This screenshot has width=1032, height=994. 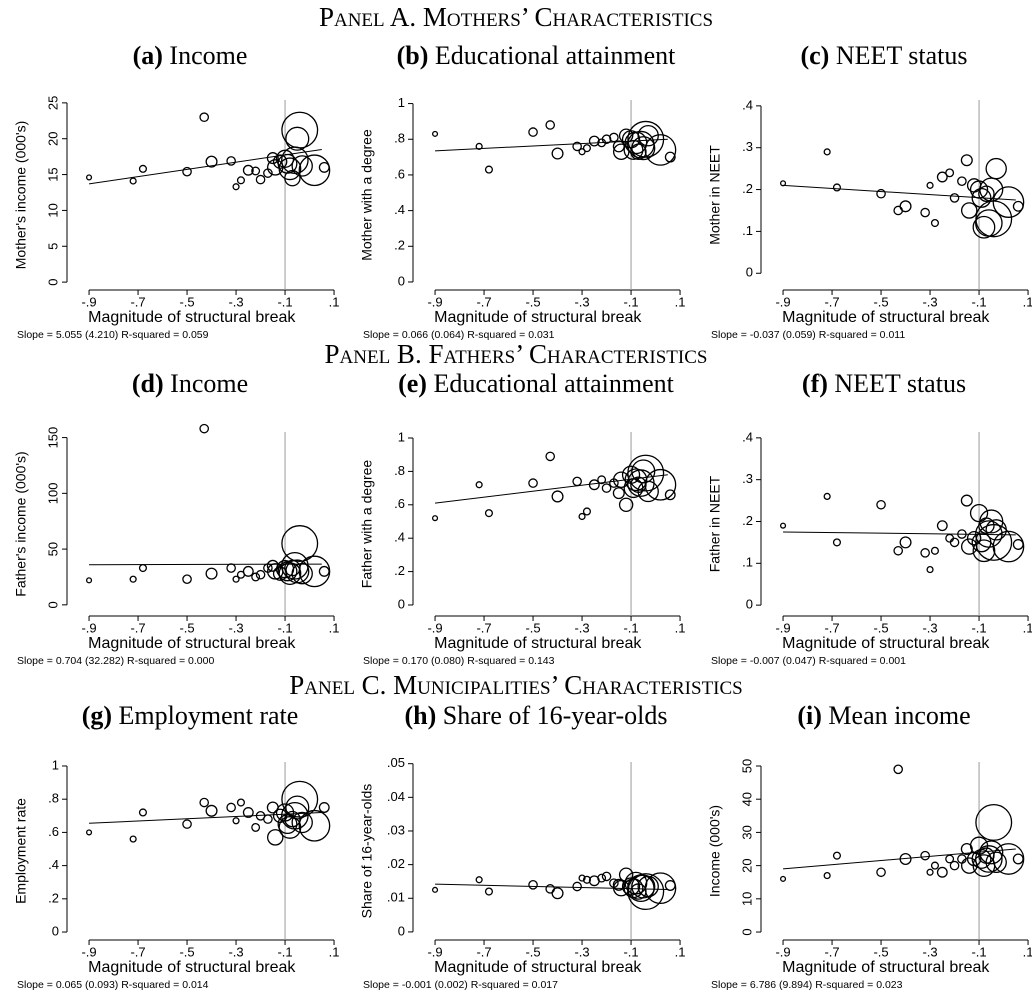 What do you see at coordinates (883, 55) in the screenshot?
I see `subplot-title: (c) NEET status` at bounding box center [883, 55].